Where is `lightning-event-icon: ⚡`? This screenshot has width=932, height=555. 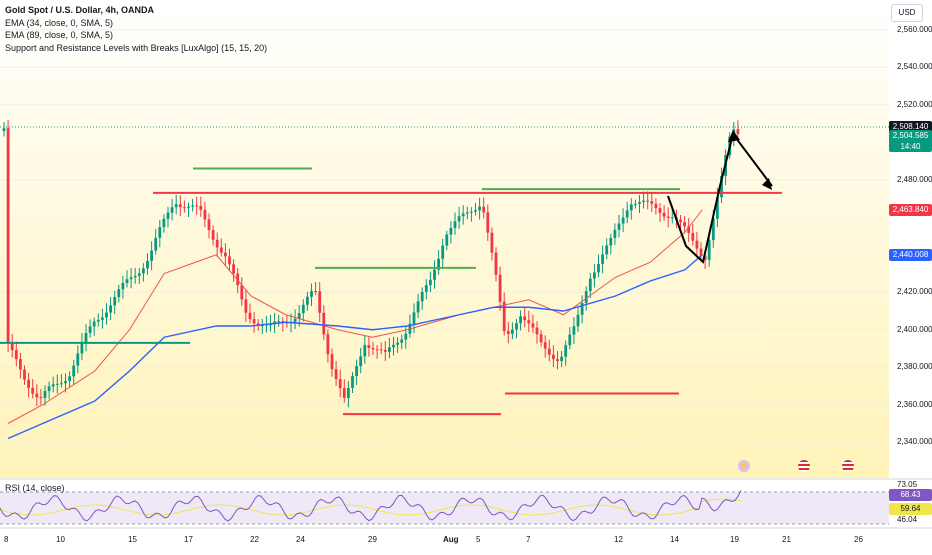 lightning-event-icon: ⚡ is located at coordinates (744, 466).